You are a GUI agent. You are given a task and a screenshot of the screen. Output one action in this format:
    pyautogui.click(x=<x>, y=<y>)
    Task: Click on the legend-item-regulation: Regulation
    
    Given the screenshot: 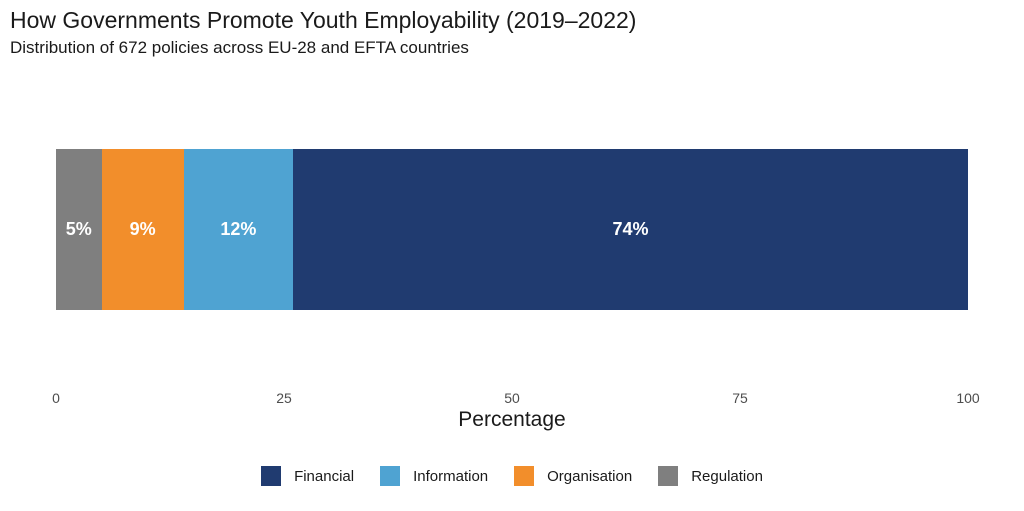 What is the action you would take?
    pyautogui.click(x=710, y=476)
    